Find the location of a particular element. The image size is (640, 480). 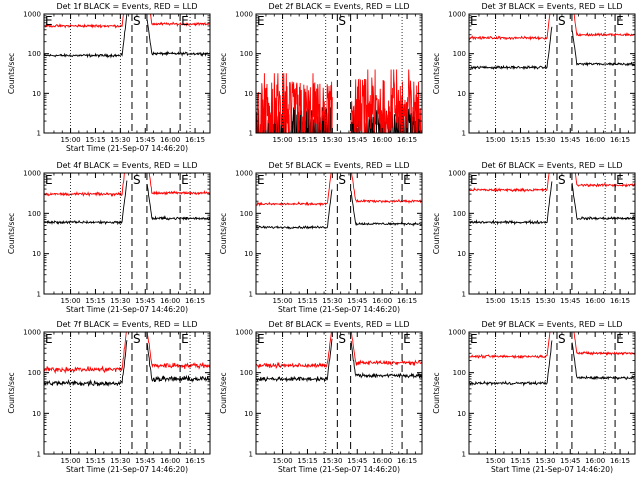

panel-title: Det 2f BLACK = Events, RED = LLD is located at coordinates (338, 6).